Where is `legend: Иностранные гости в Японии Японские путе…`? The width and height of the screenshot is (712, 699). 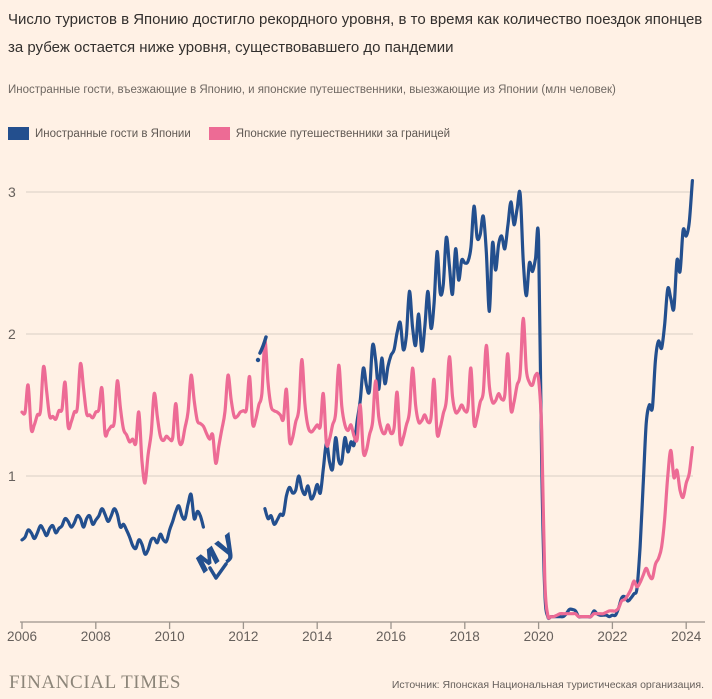 legend: Иностранные гости в Японии Японские путе… is located at coordinates (238, 133).